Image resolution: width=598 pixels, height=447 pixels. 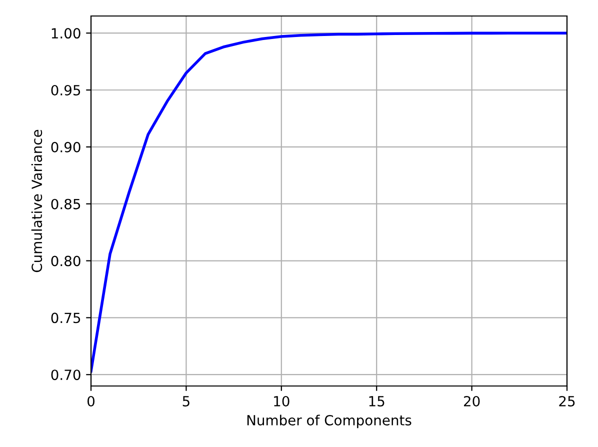 I want to click on y-tick-label: 0.90, so click(x=65, y=147).